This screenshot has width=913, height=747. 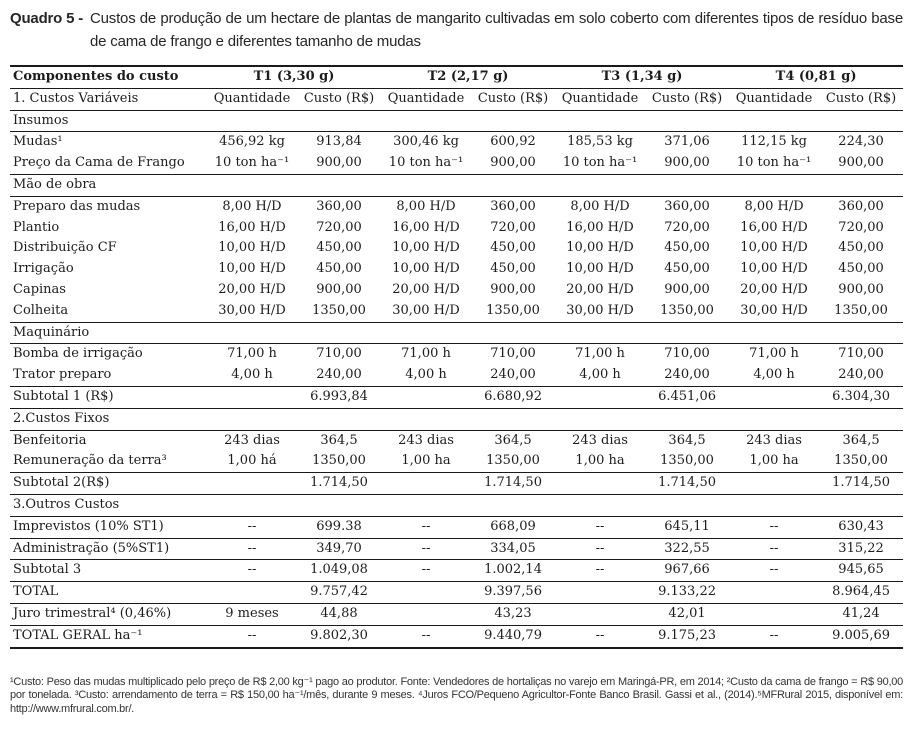 I want to click on table-cell: 9.757,42, so click(x=339, y=592).